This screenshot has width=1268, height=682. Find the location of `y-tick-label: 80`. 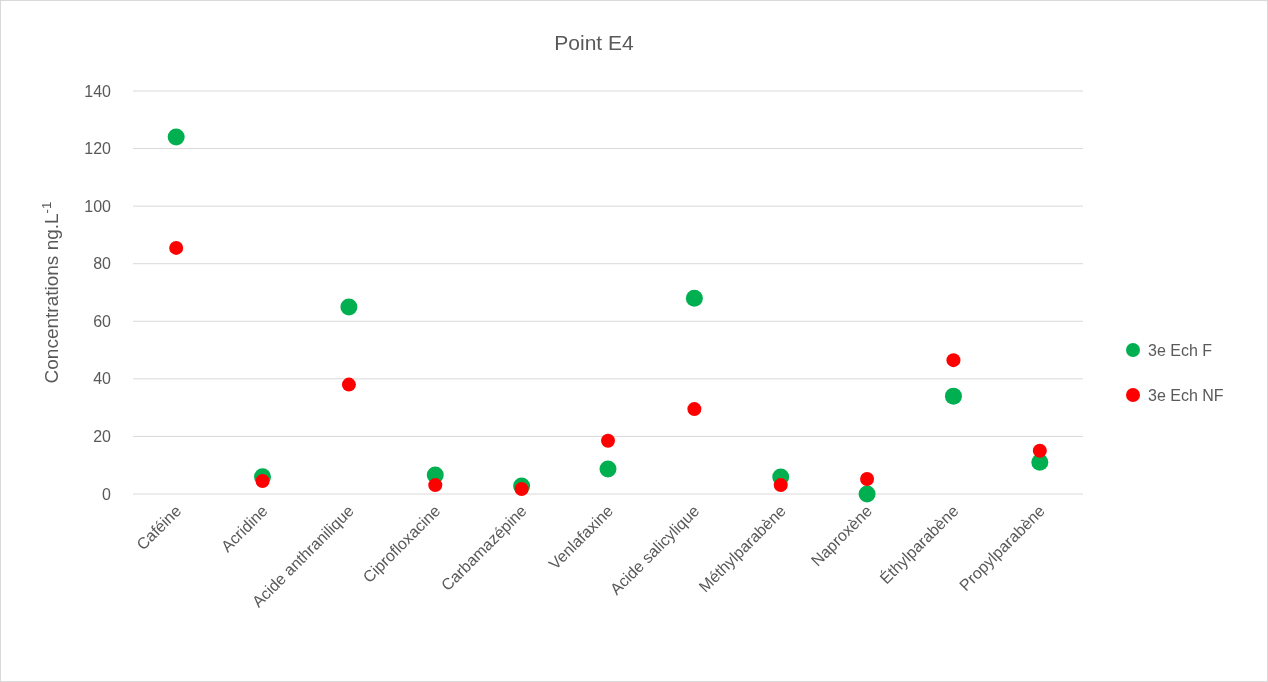

y-tick-label: 80 is located at coordinates (102, 264).